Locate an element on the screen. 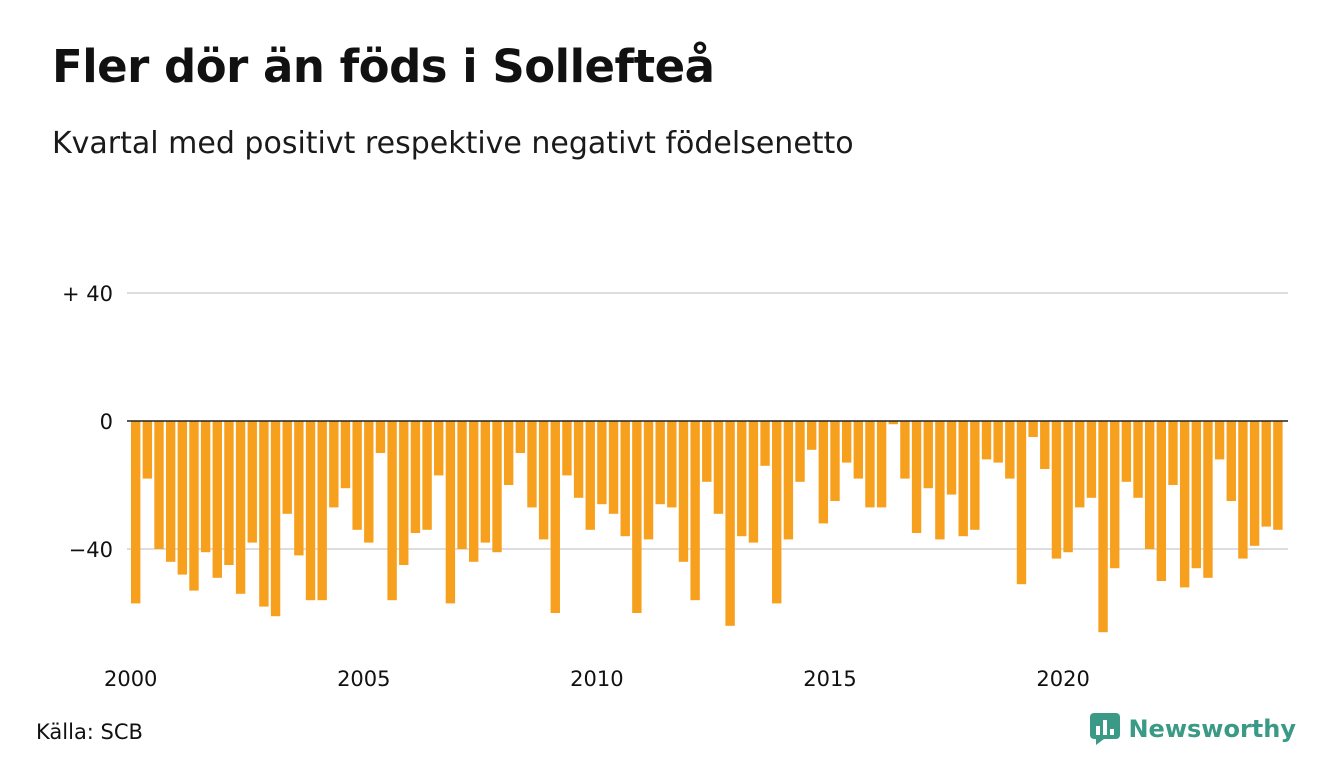 This screenshot has width=1340, height=780. x-tick-label: 2005 is located at coordinates (363, 679).